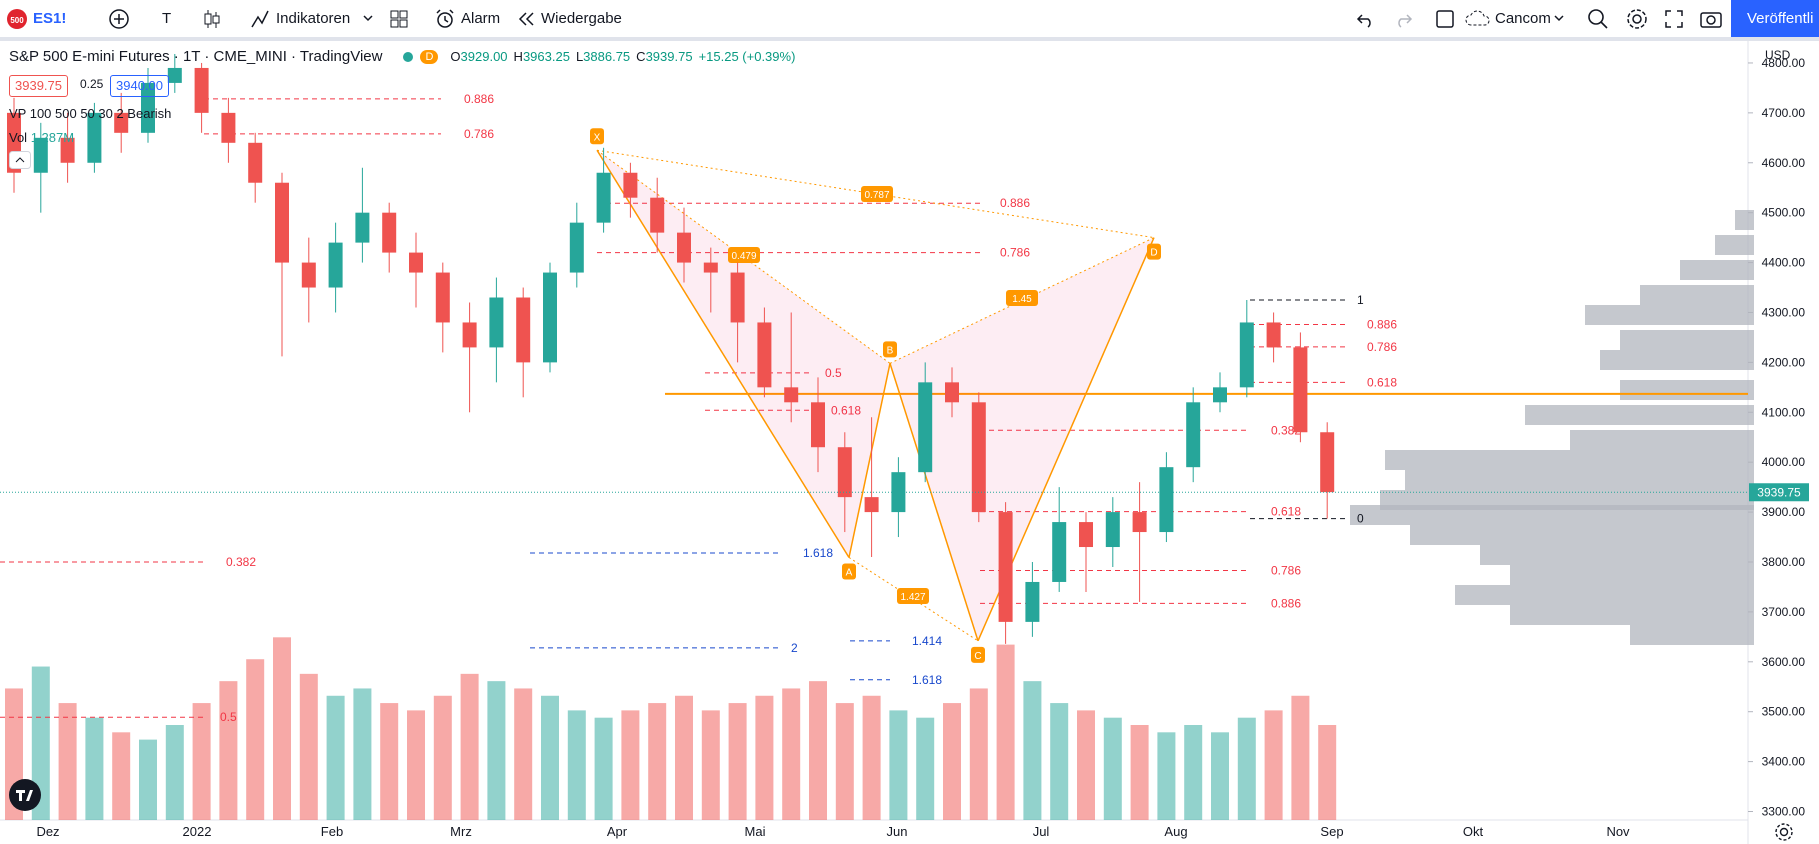 This screenshot has width=1819, height=844. I want to click on vp-indicator: VP 100 500 50 30 2 Bearish, so click(90, 113).